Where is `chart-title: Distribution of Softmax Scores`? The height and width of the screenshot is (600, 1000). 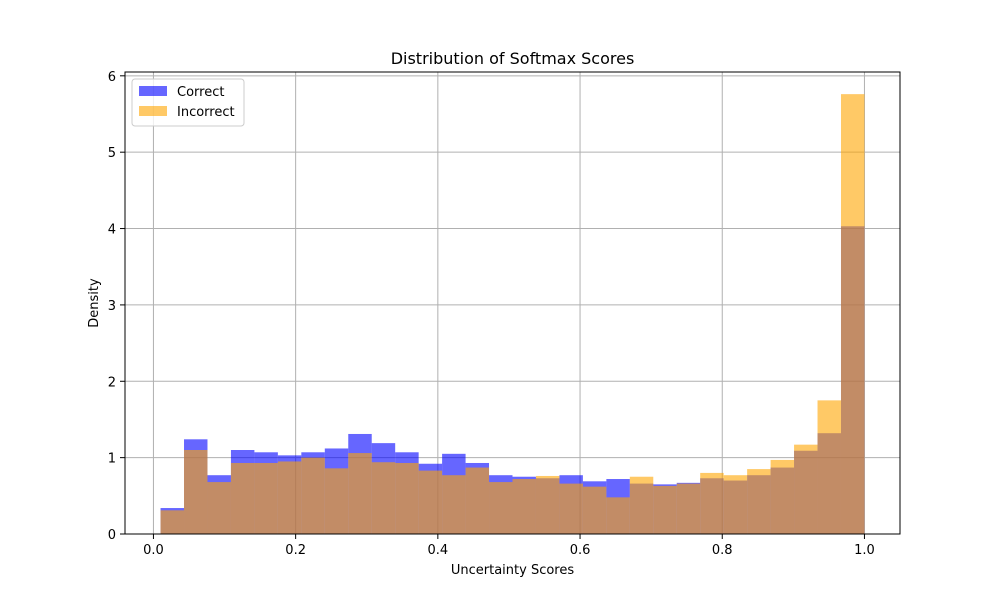
chart-title: Distribution of Softmax Scores is located at coordinates (513, 58).